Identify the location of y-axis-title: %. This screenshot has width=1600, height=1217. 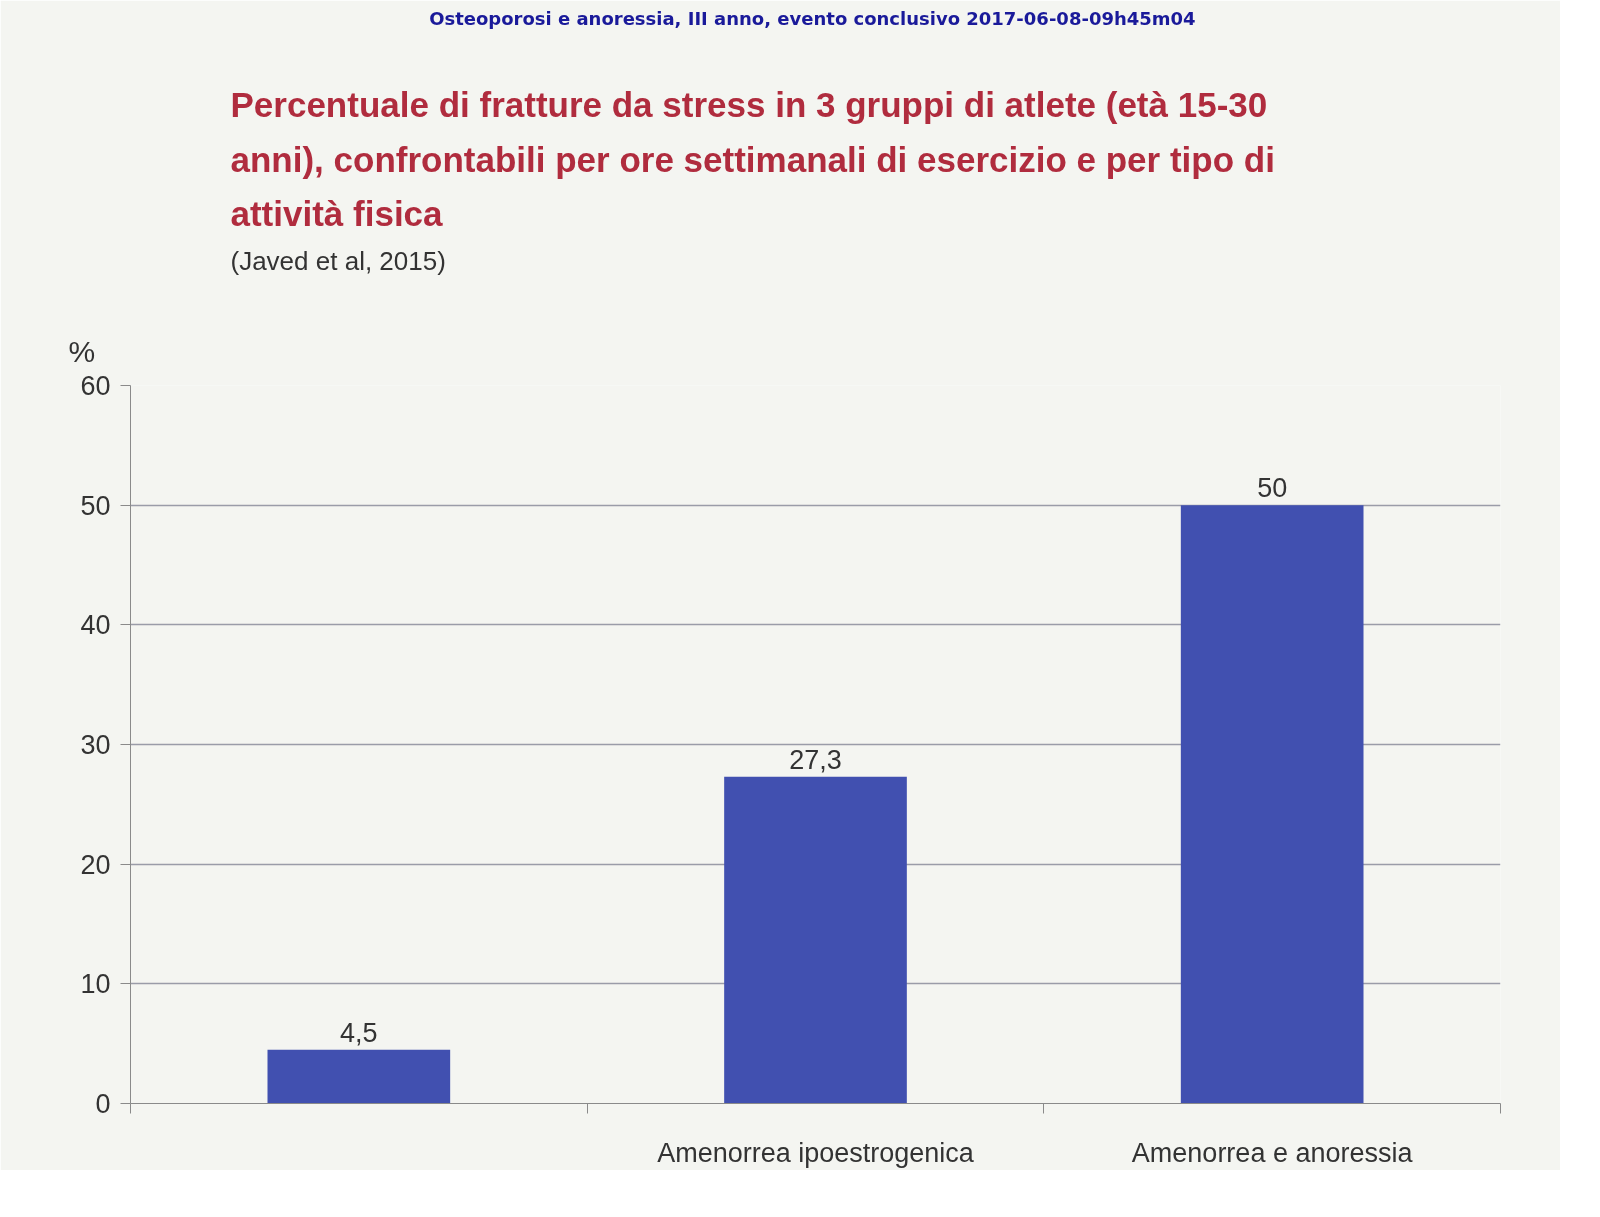
(82, 351).